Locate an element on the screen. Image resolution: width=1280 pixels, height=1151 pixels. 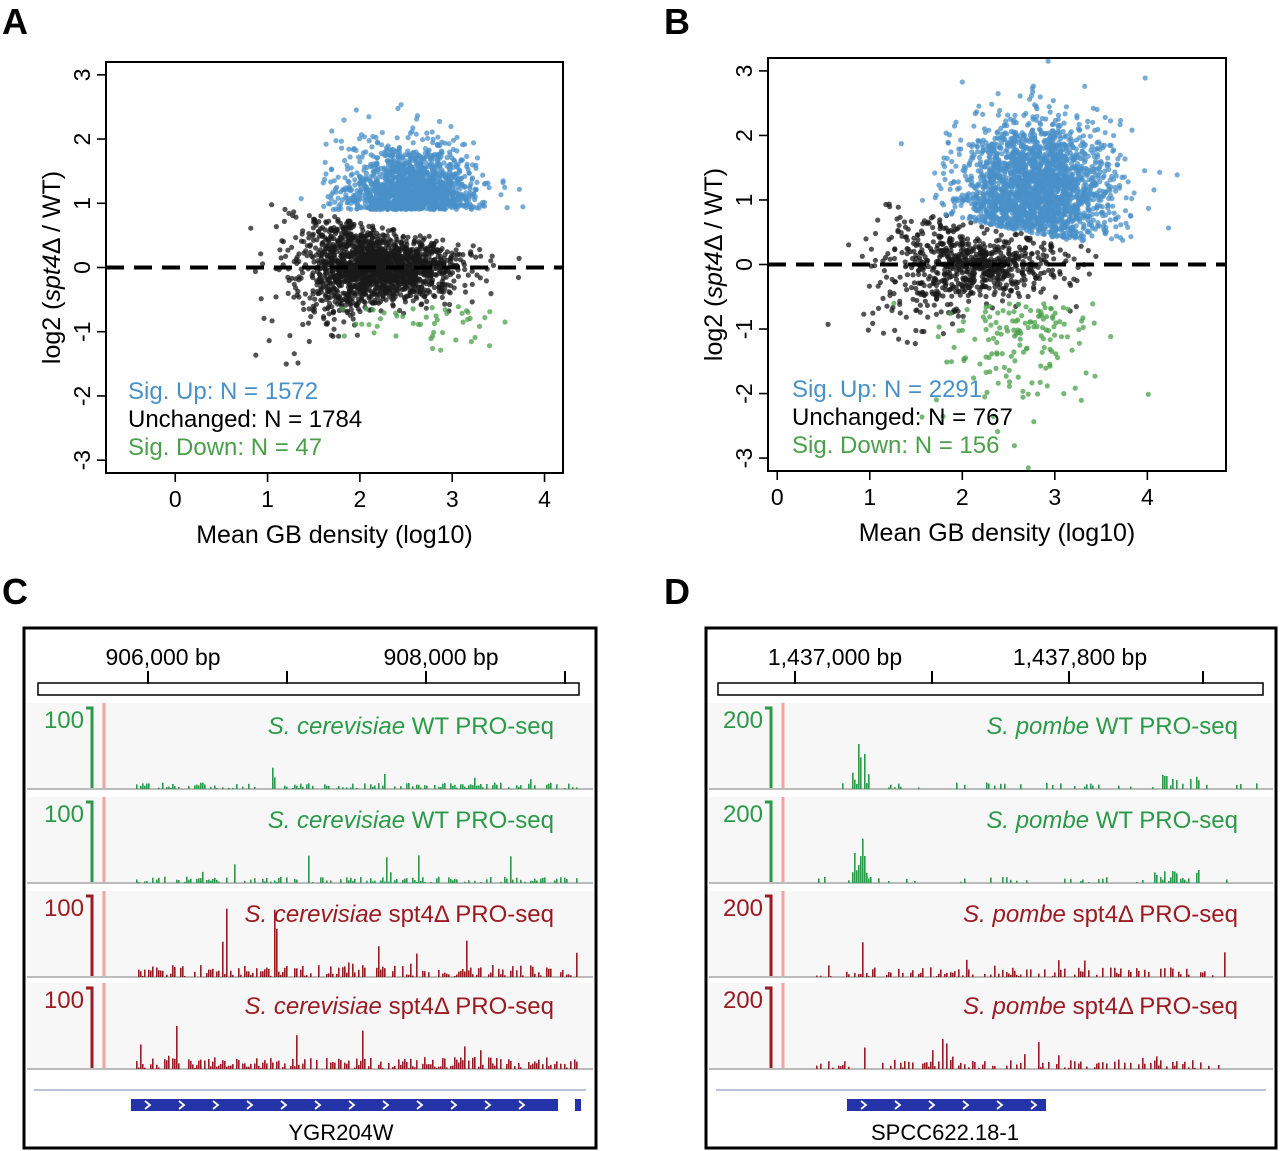
y-axis-label-part: spt4 is located at coordinates (52, 277).